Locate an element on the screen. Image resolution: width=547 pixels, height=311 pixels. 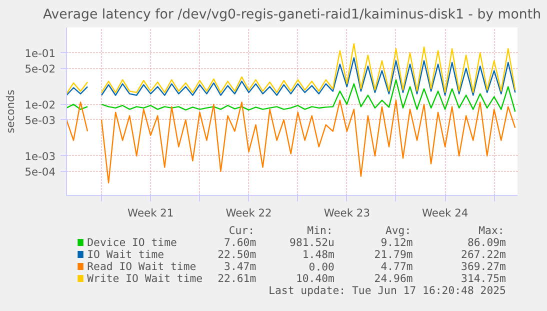
x-tick-label: Week 21 is located at coordinates (151, 213).